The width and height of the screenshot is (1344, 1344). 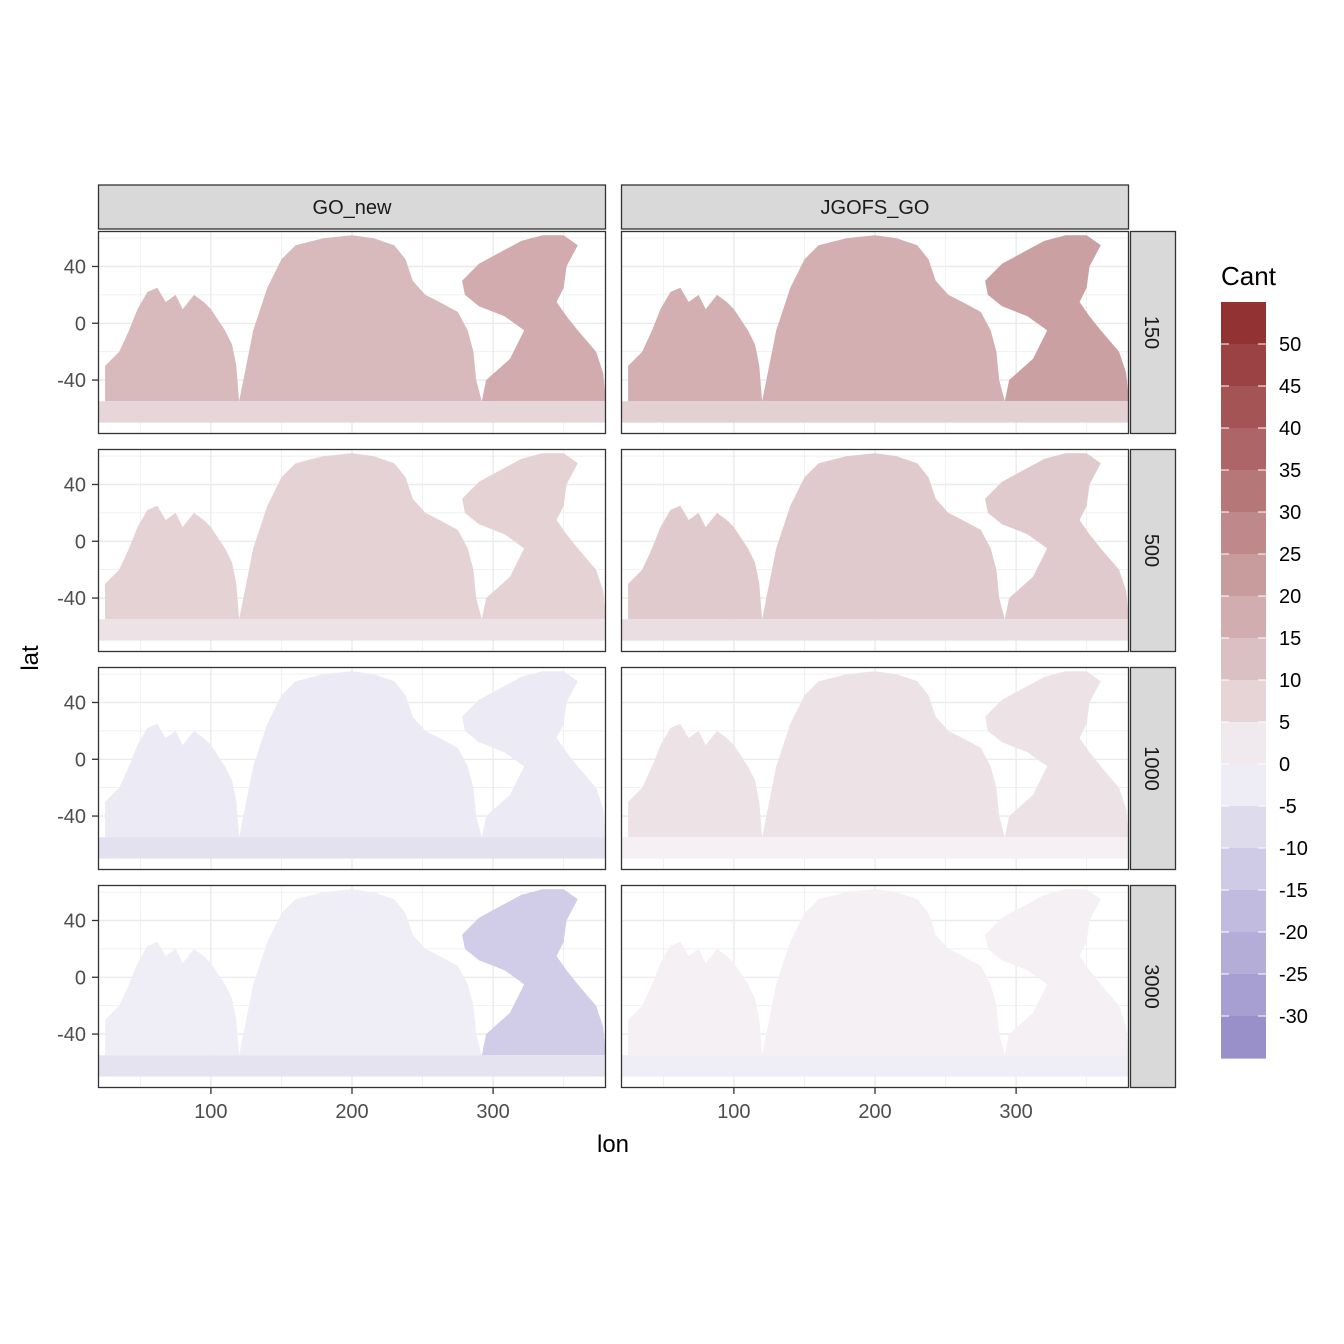 I want to click on x-tick-label: 100, so click(x=210, y=1112).